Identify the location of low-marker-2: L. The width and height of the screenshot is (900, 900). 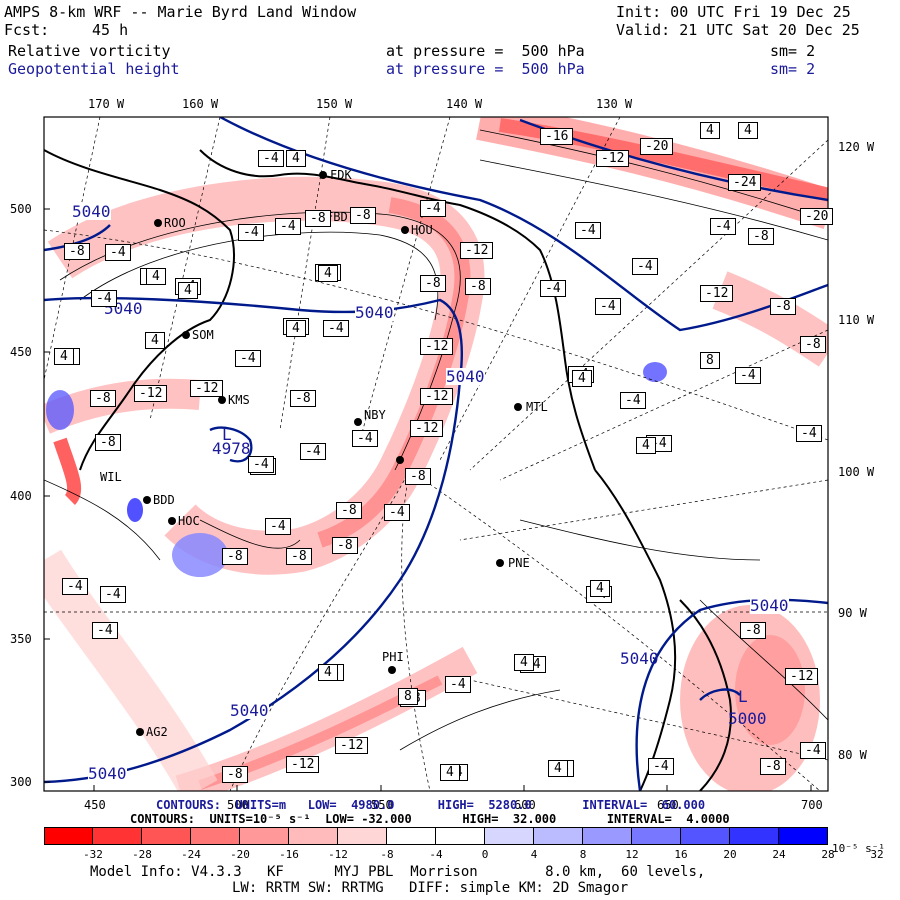
(227, 434).